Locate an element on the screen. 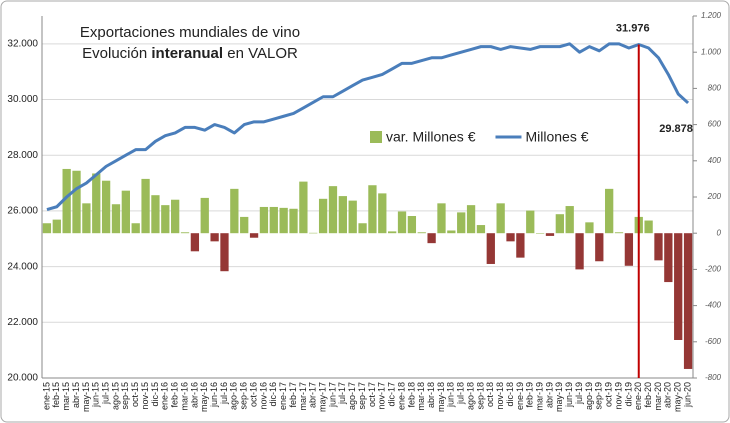 The image size is (730, 423). x-tick-label: nov-18 is located at coordinates (500, 396).